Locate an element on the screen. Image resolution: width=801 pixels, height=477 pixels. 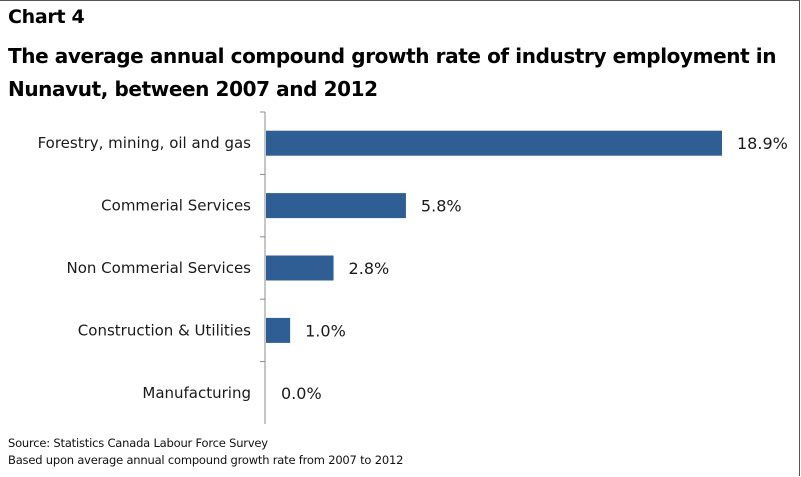
data-label: 18.9% is located at coordinates (762, 143).